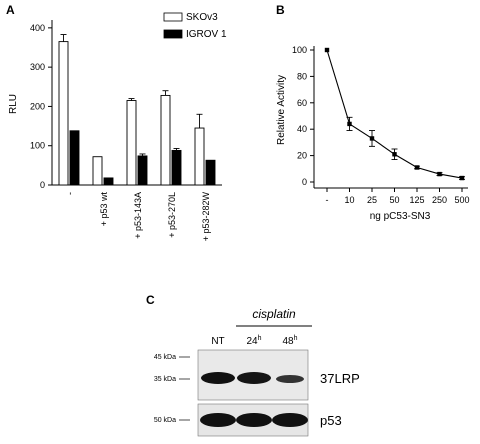  I want to click on panel-b-axes, so click(390, 117).